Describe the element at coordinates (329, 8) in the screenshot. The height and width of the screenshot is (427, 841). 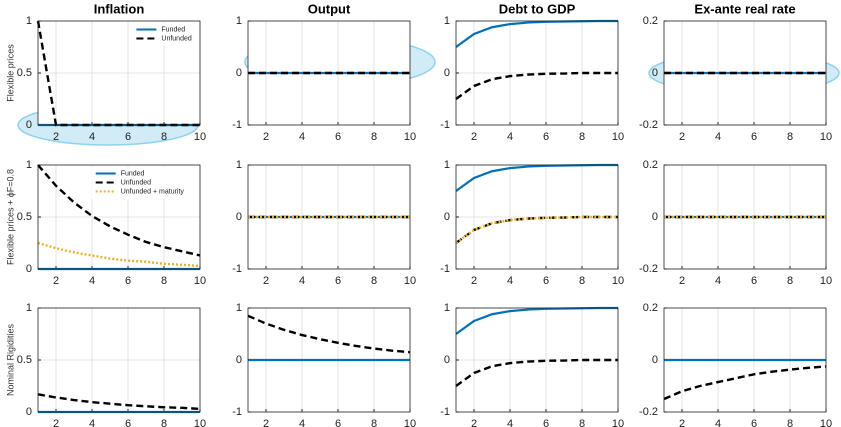
I see `panel-title: Output` at that location.